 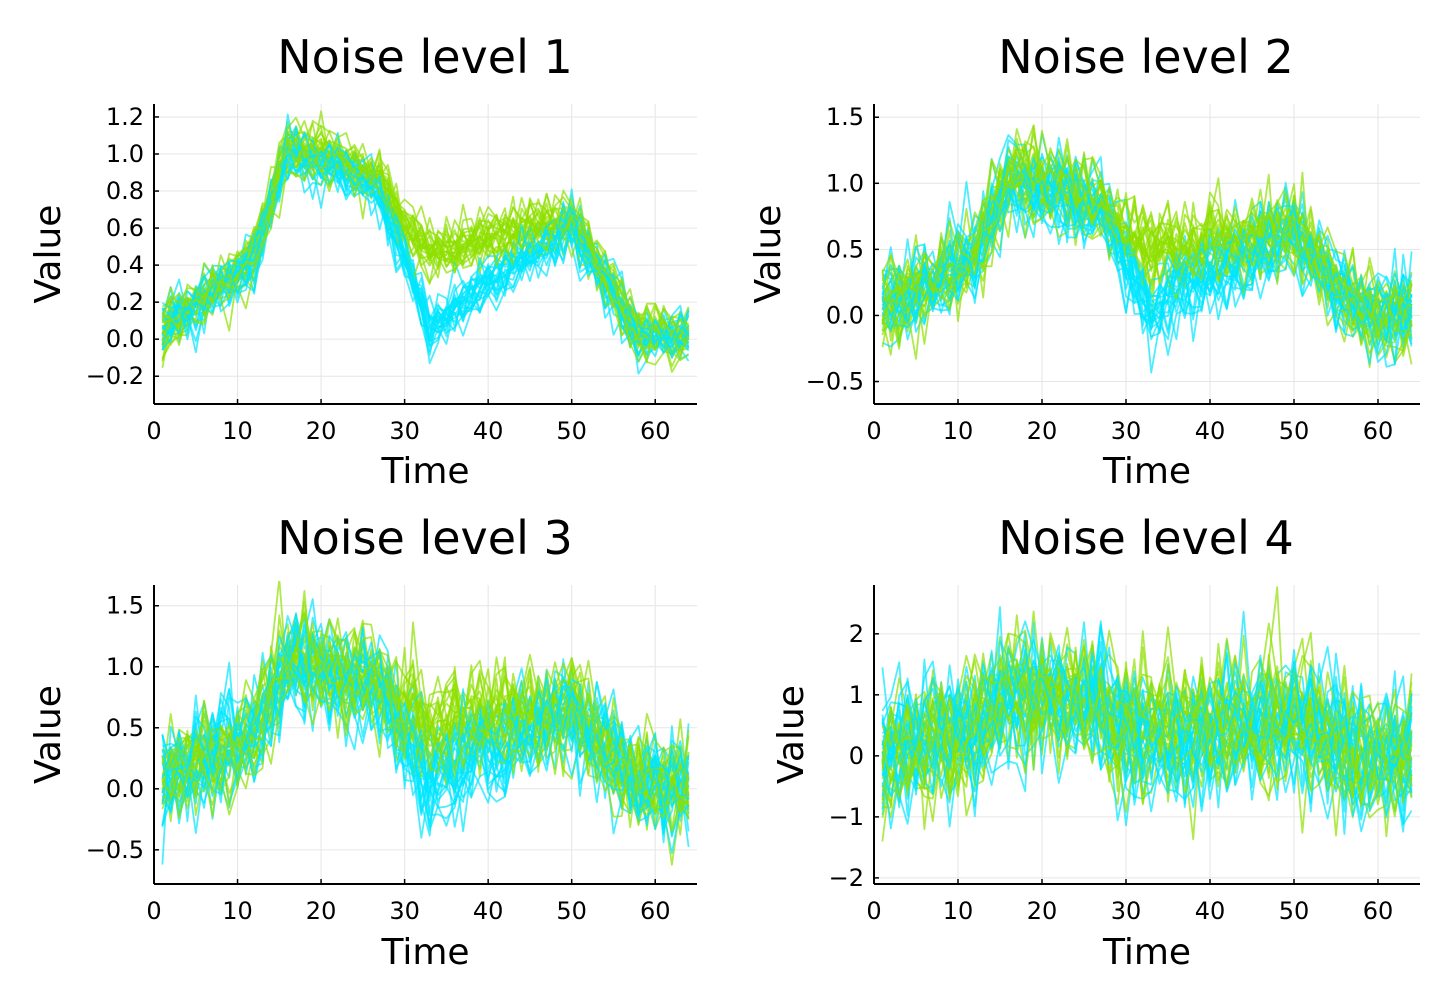 I want to click on chart-title: Noise level 2, so click(x=1146, y=57).